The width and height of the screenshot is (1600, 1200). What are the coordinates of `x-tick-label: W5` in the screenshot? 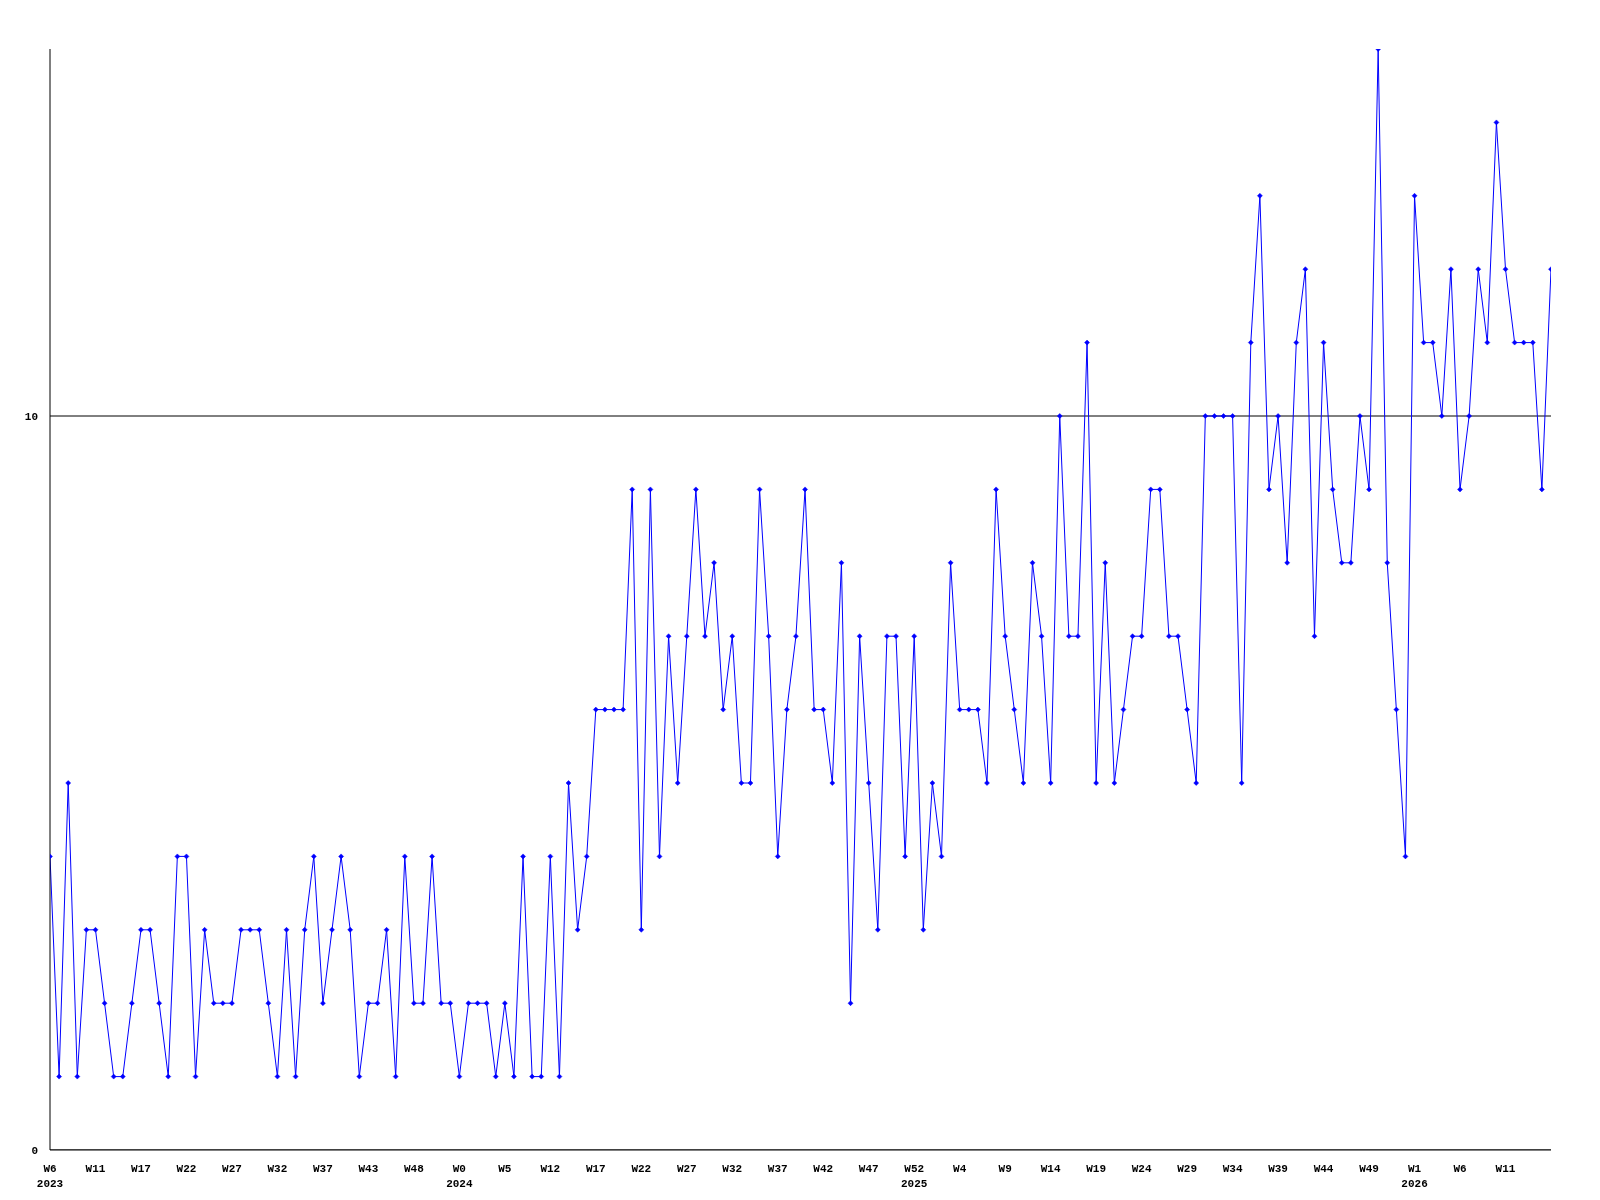 It's located at (505, 1169).